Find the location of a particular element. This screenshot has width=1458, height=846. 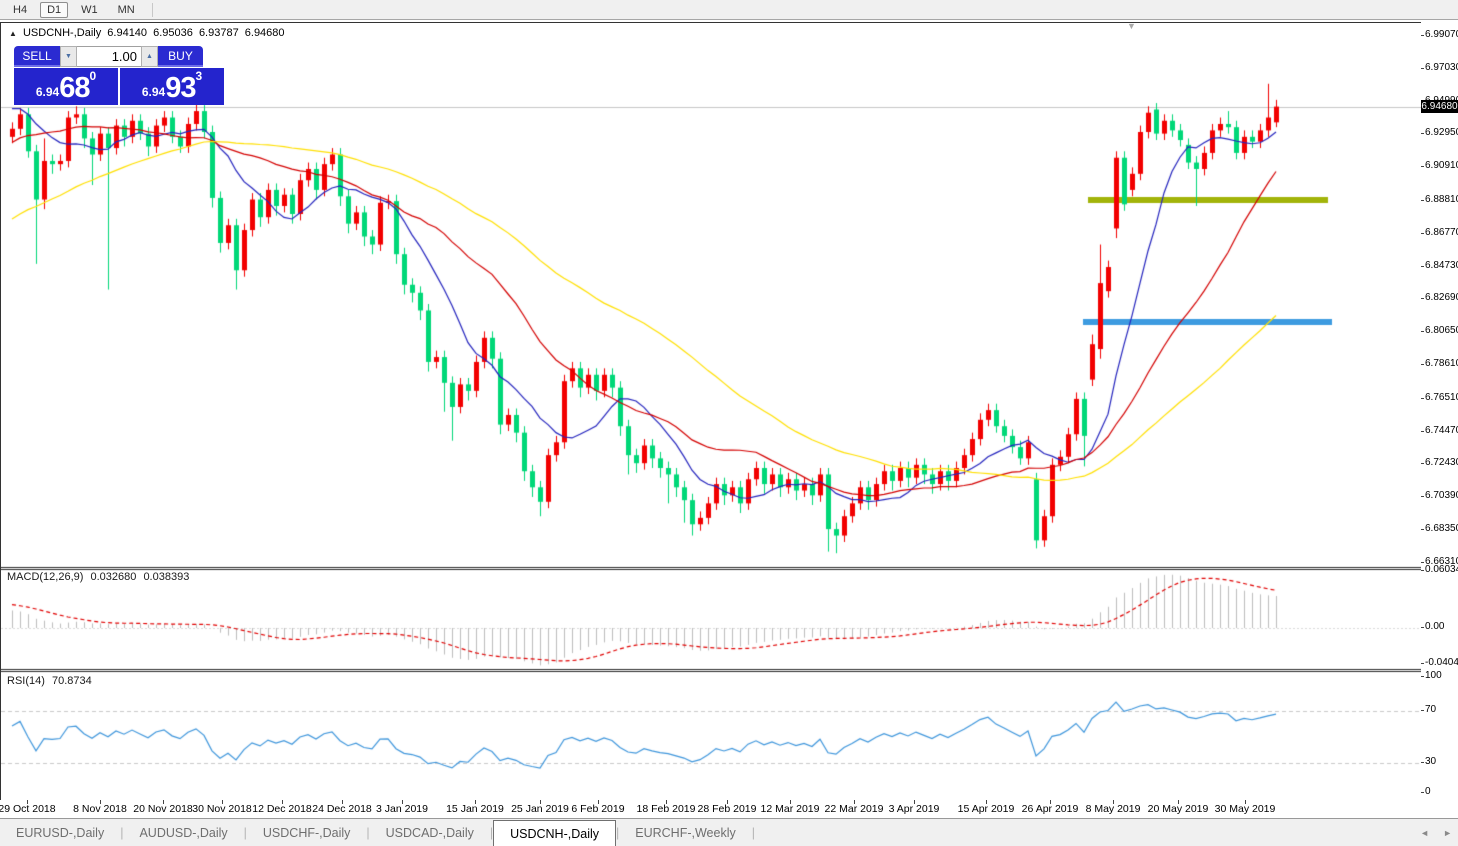

timeframe-w1-button: W1 is located at coordinates (89, 9).